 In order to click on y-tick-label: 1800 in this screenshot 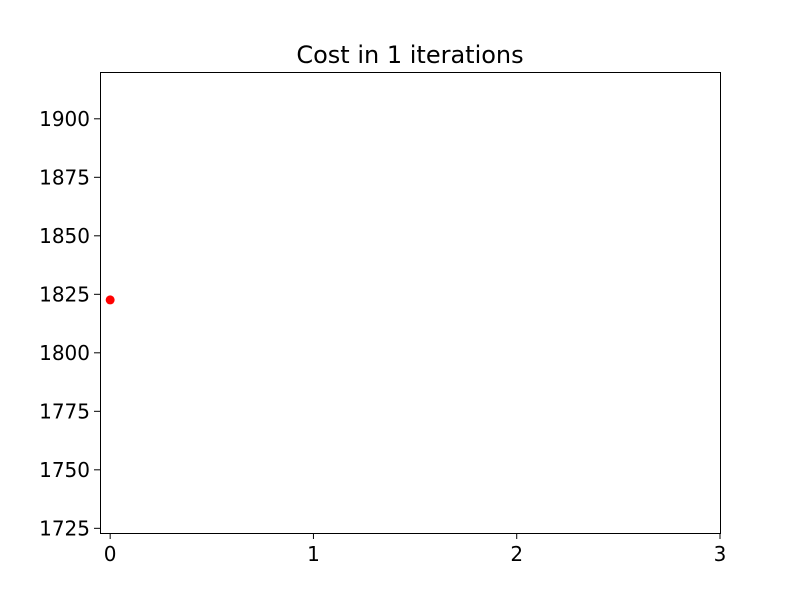, I will do `click(64, 353)`.